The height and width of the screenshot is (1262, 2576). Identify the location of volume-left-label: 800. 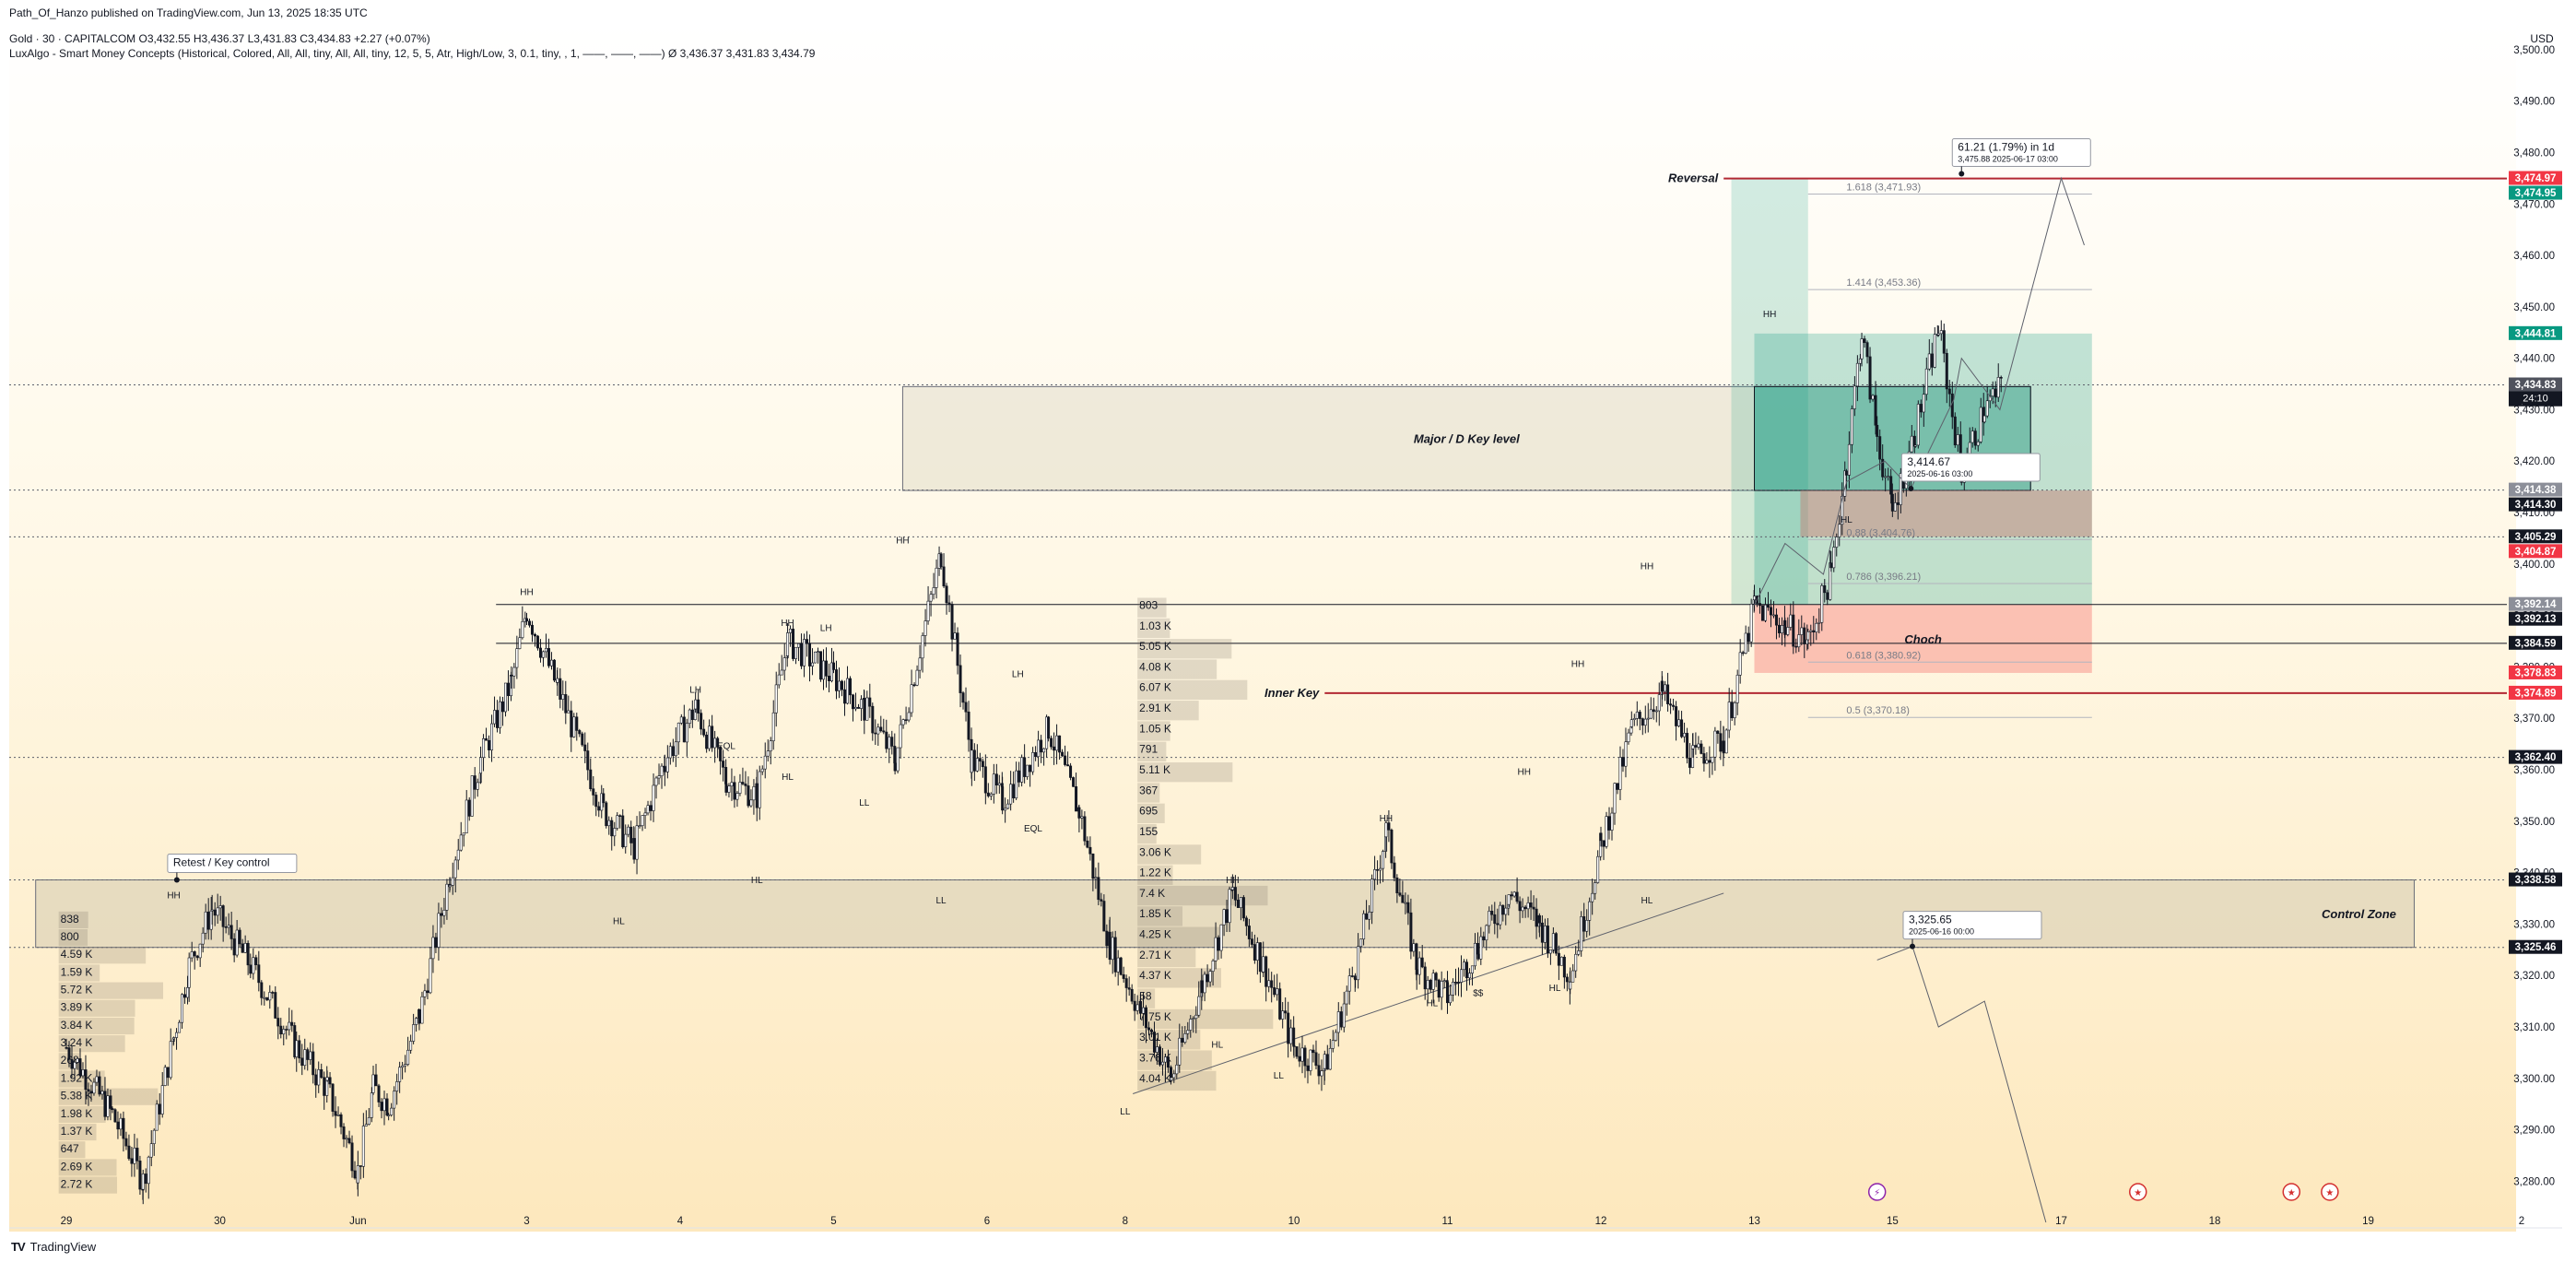
(70, 936).